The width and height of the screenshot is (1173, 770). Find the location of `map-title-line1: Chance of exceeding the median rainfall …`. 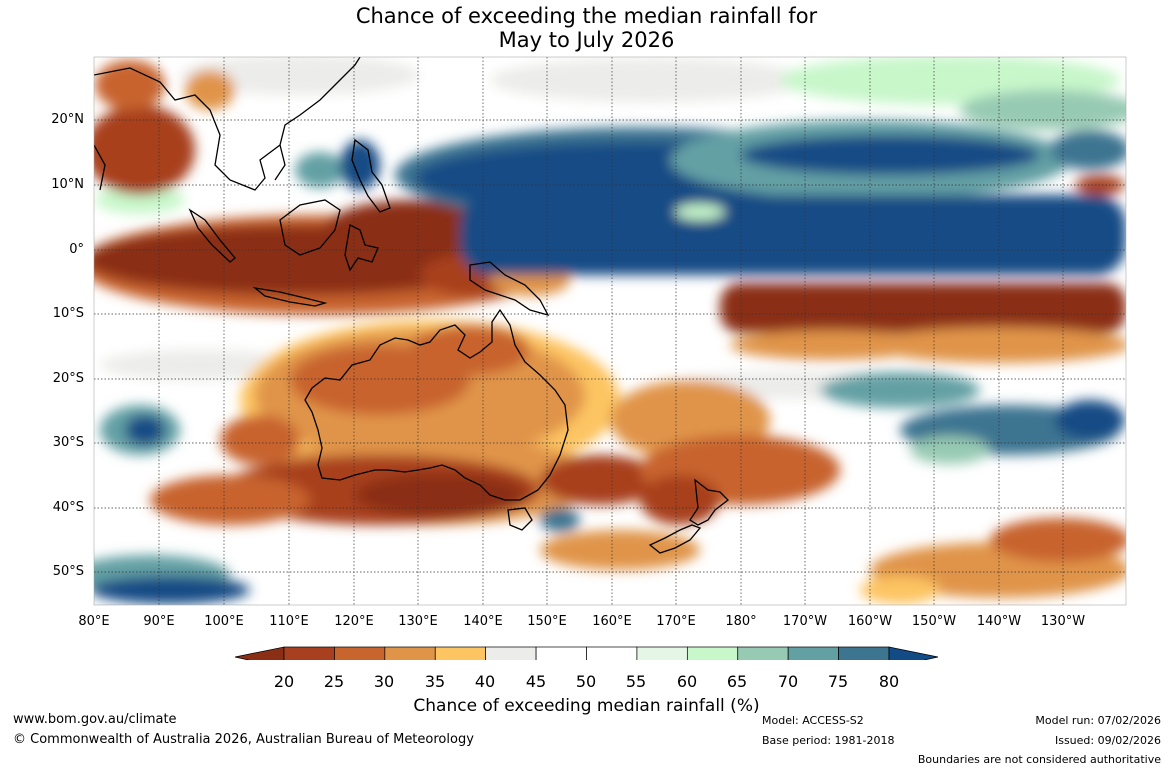

map-title-line1: Chance of exceeding the median rainfall … is located at coordinates (586, 16).